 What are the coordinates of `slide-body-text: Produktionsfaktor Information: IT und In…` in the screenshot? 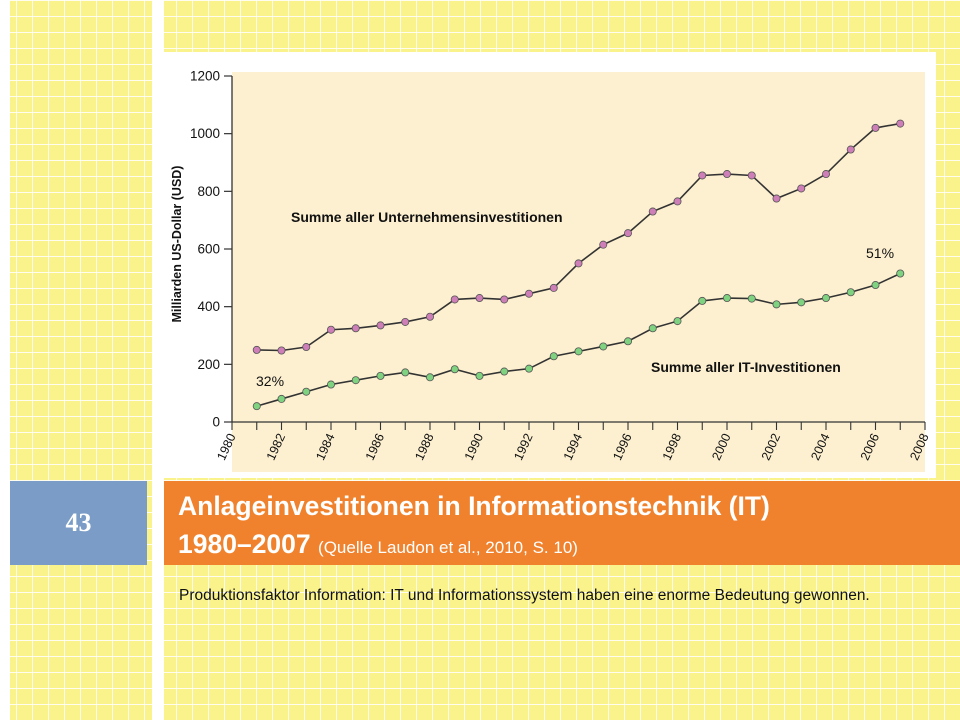 It's located at (524, 595).